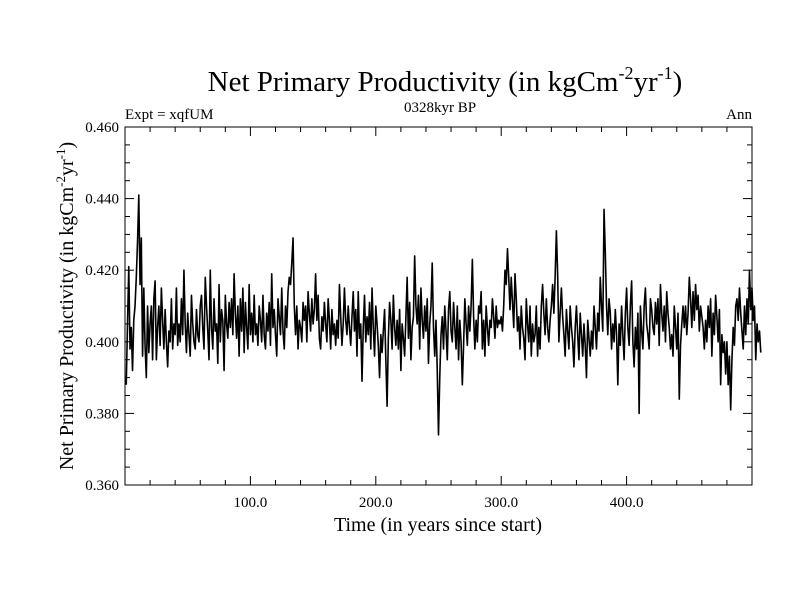 This screenshot has height=600, width=800. I want to click on x-tick-label: 100.0, so click(251, 503).